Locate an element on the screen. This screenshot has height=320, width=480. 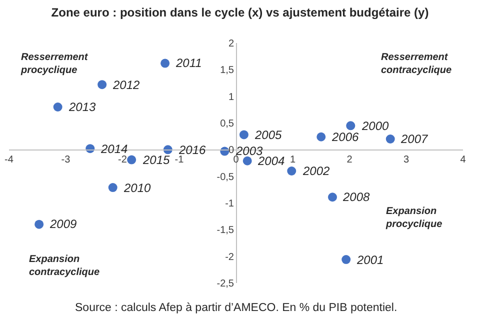
annotation: 2014 is located at coordinates (114, 149).